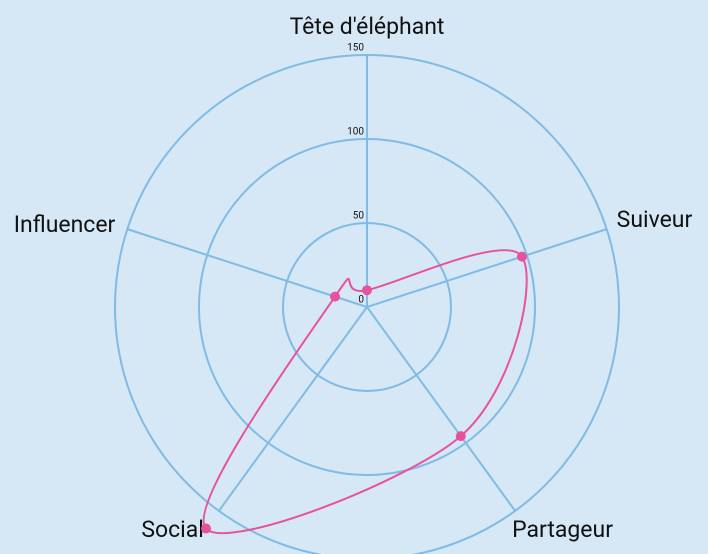 This screenshot has width=708, height=554. I want to click on r-tick-label: 150, so click(355, 48).